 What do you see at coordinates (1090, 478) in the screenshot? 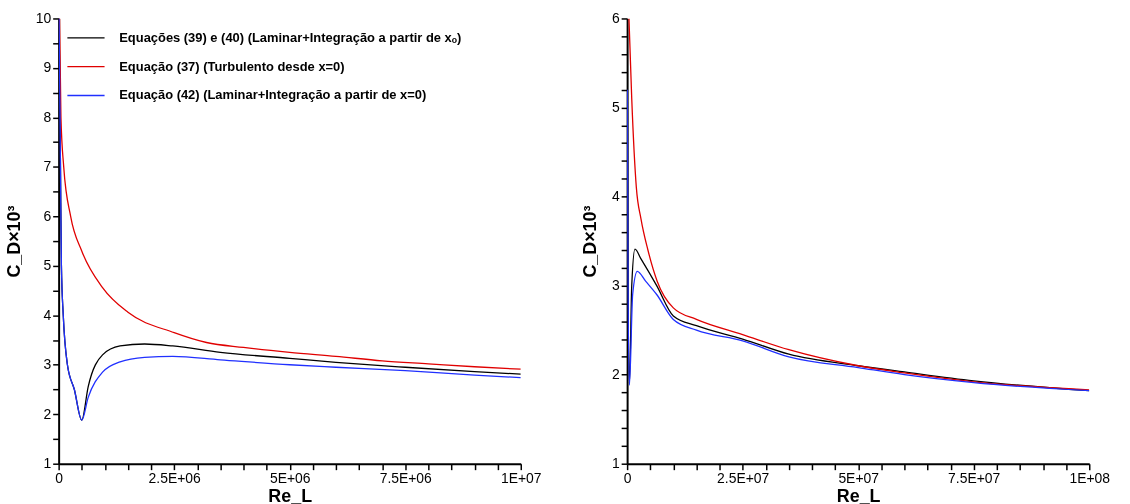
I see `x-tick-label: 1E+08` at bounding box center [1090, 478].